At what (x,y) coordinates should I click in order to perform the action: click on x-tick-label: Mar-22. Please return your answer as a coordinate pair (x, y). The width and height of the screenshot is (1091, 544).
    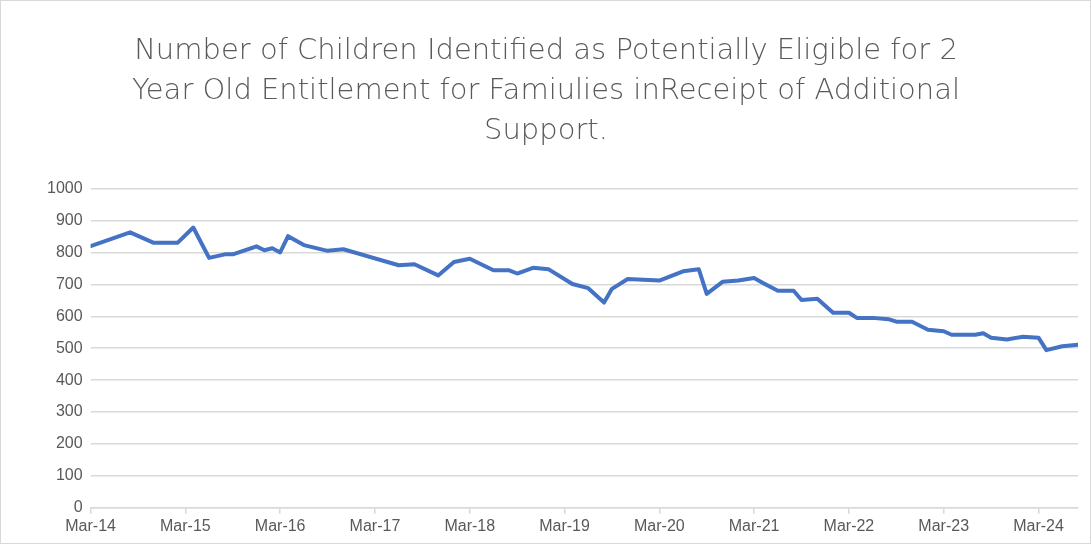
    Looking at the image, I should click on (849, 525).